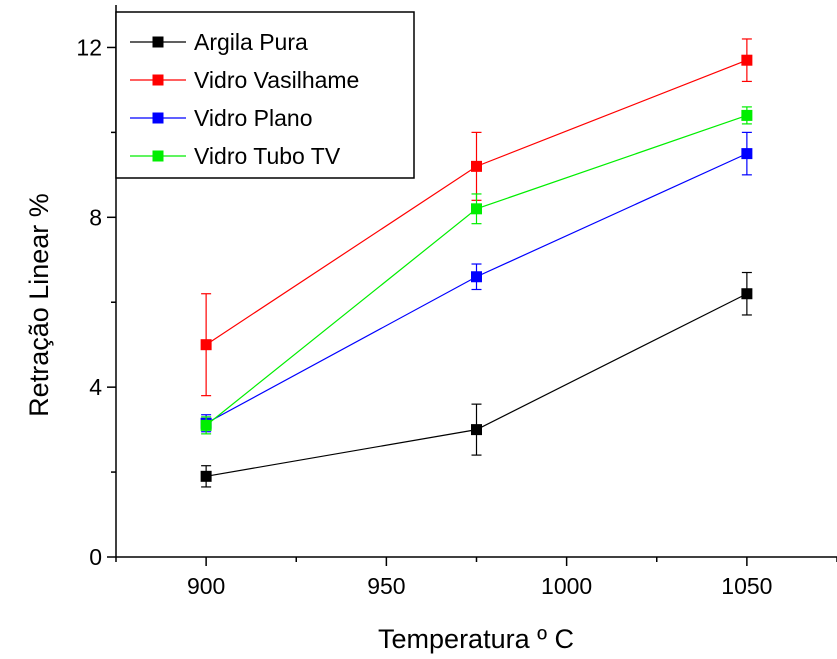 The width and height of the screenshot is (837, 659). Describe the element at coordinates (95, 217) in the screenshot. I see `y-tick-label: 8` at that location.